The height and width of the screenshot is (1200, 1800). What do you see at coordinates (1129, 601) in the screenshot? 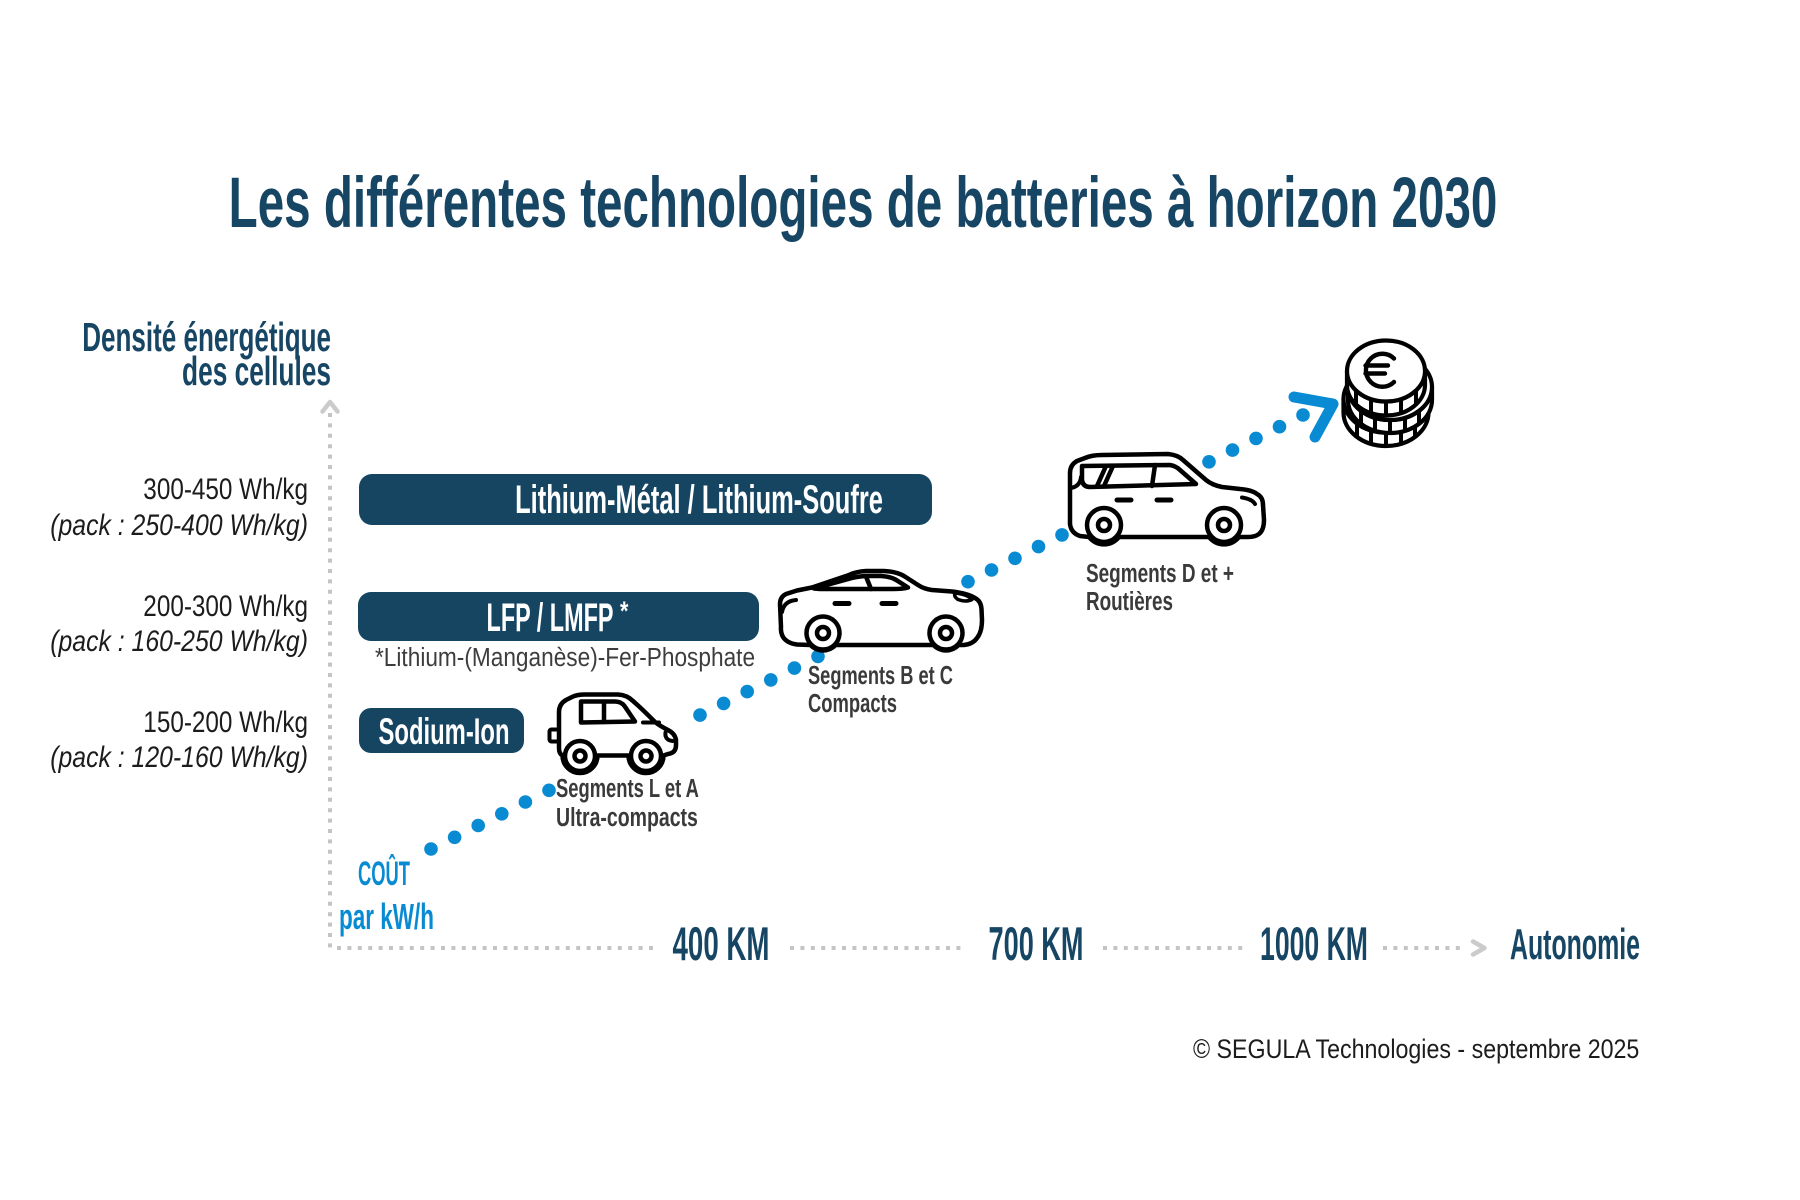
I see `svg-text: Routières` at bounding box center [1129, 601].